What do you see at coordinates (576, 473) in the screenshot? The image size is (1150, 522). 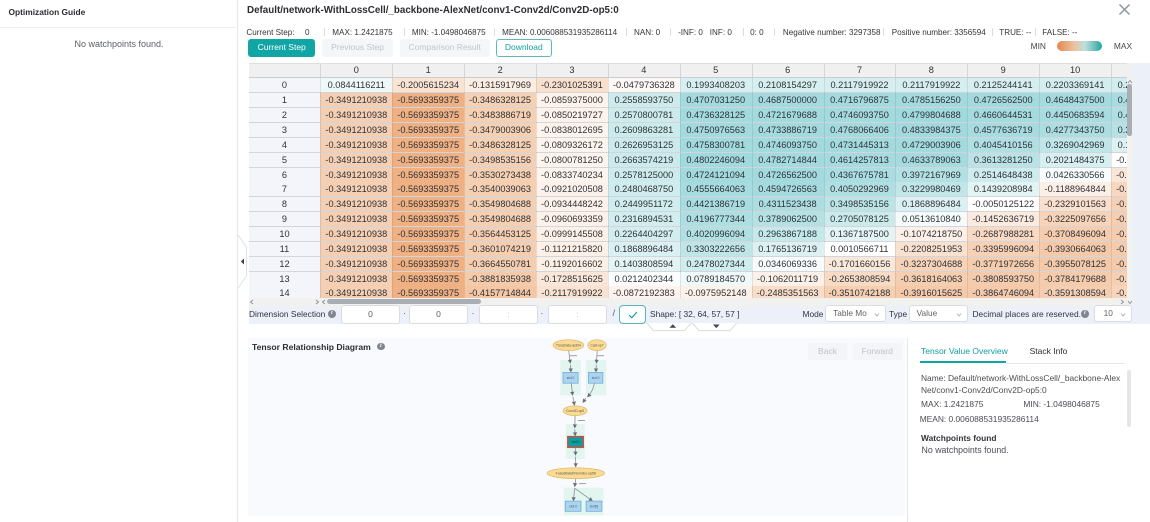 I see `svg-text: FusedBatchNormEx-op56` at bounding box center [576, 473].